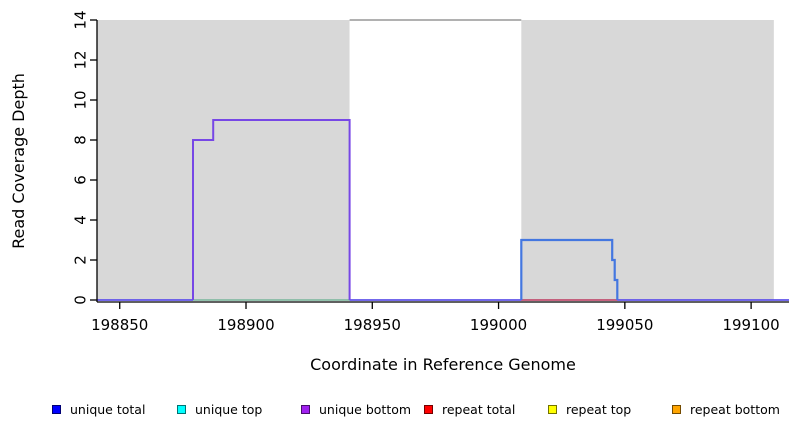 Image resolution: width=792 pixels, height=432 pixels. Describe the element at coordinates (80, 19) in the screenshot. I see `y-tick-label: 14` at that location.